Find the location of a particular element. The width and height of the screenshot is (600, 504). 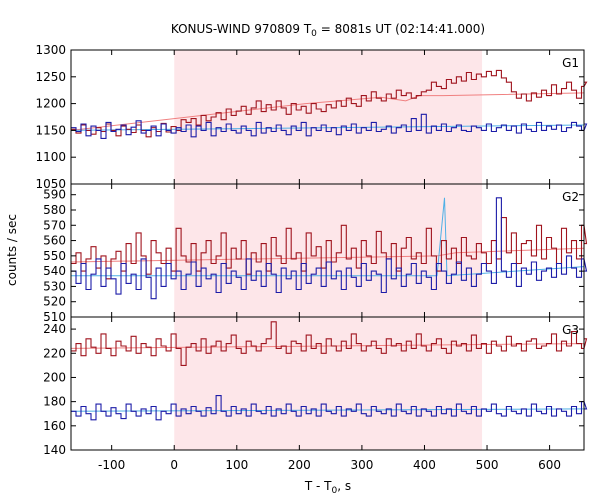

y-axis-label: counts / sec is located at coordinates (12, 250).